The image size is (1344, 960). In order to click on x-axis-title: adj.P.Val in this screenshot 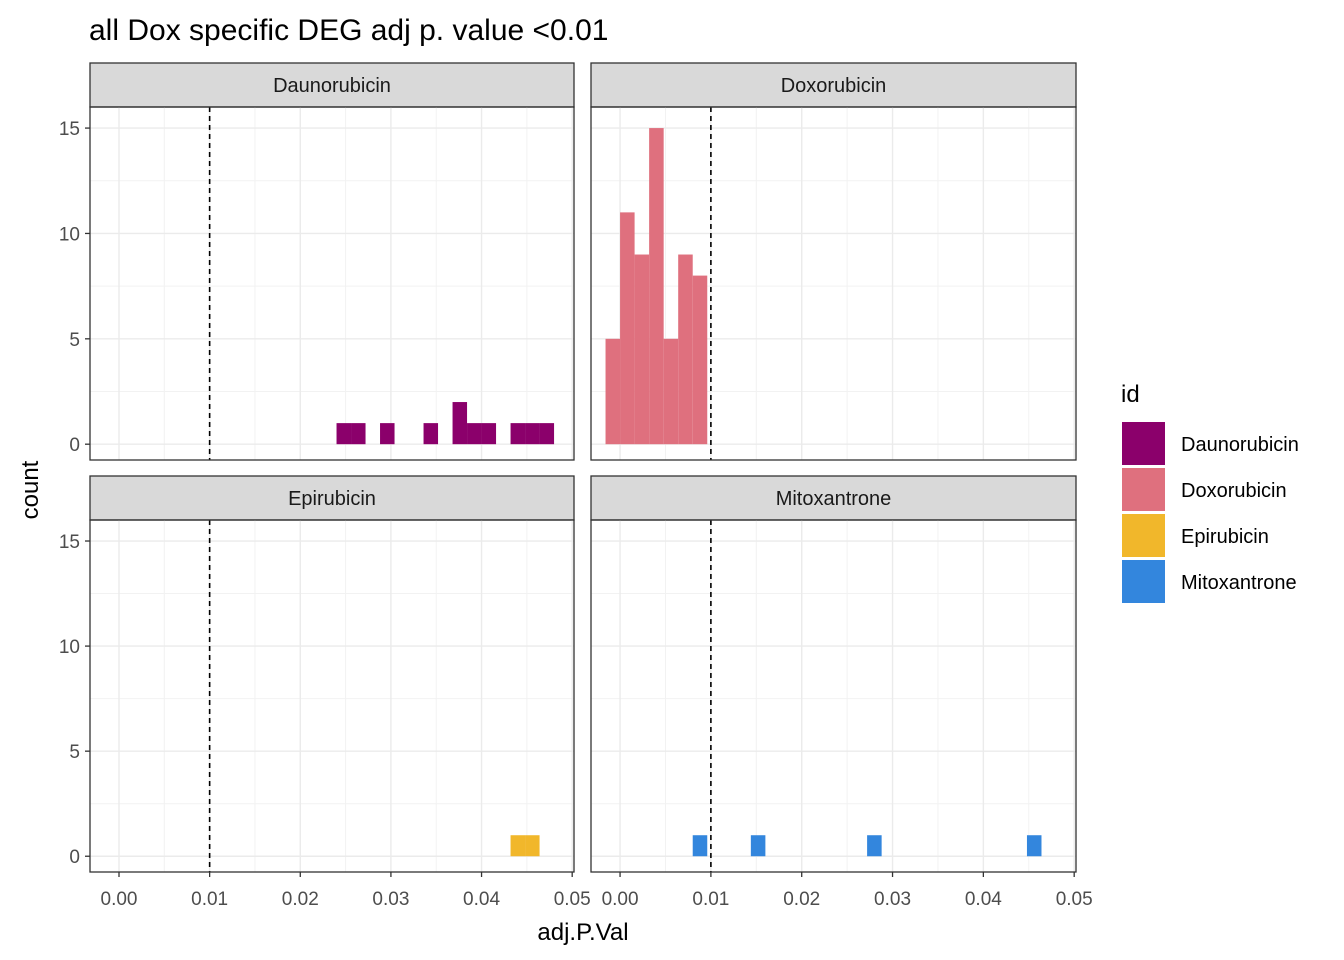, I will do `click(582, 932)`.